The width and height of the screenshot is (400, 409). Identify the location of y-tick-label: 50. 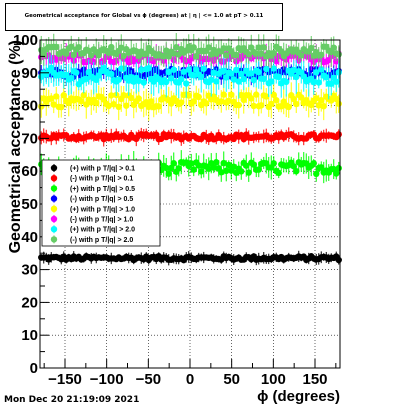
(29, 204).